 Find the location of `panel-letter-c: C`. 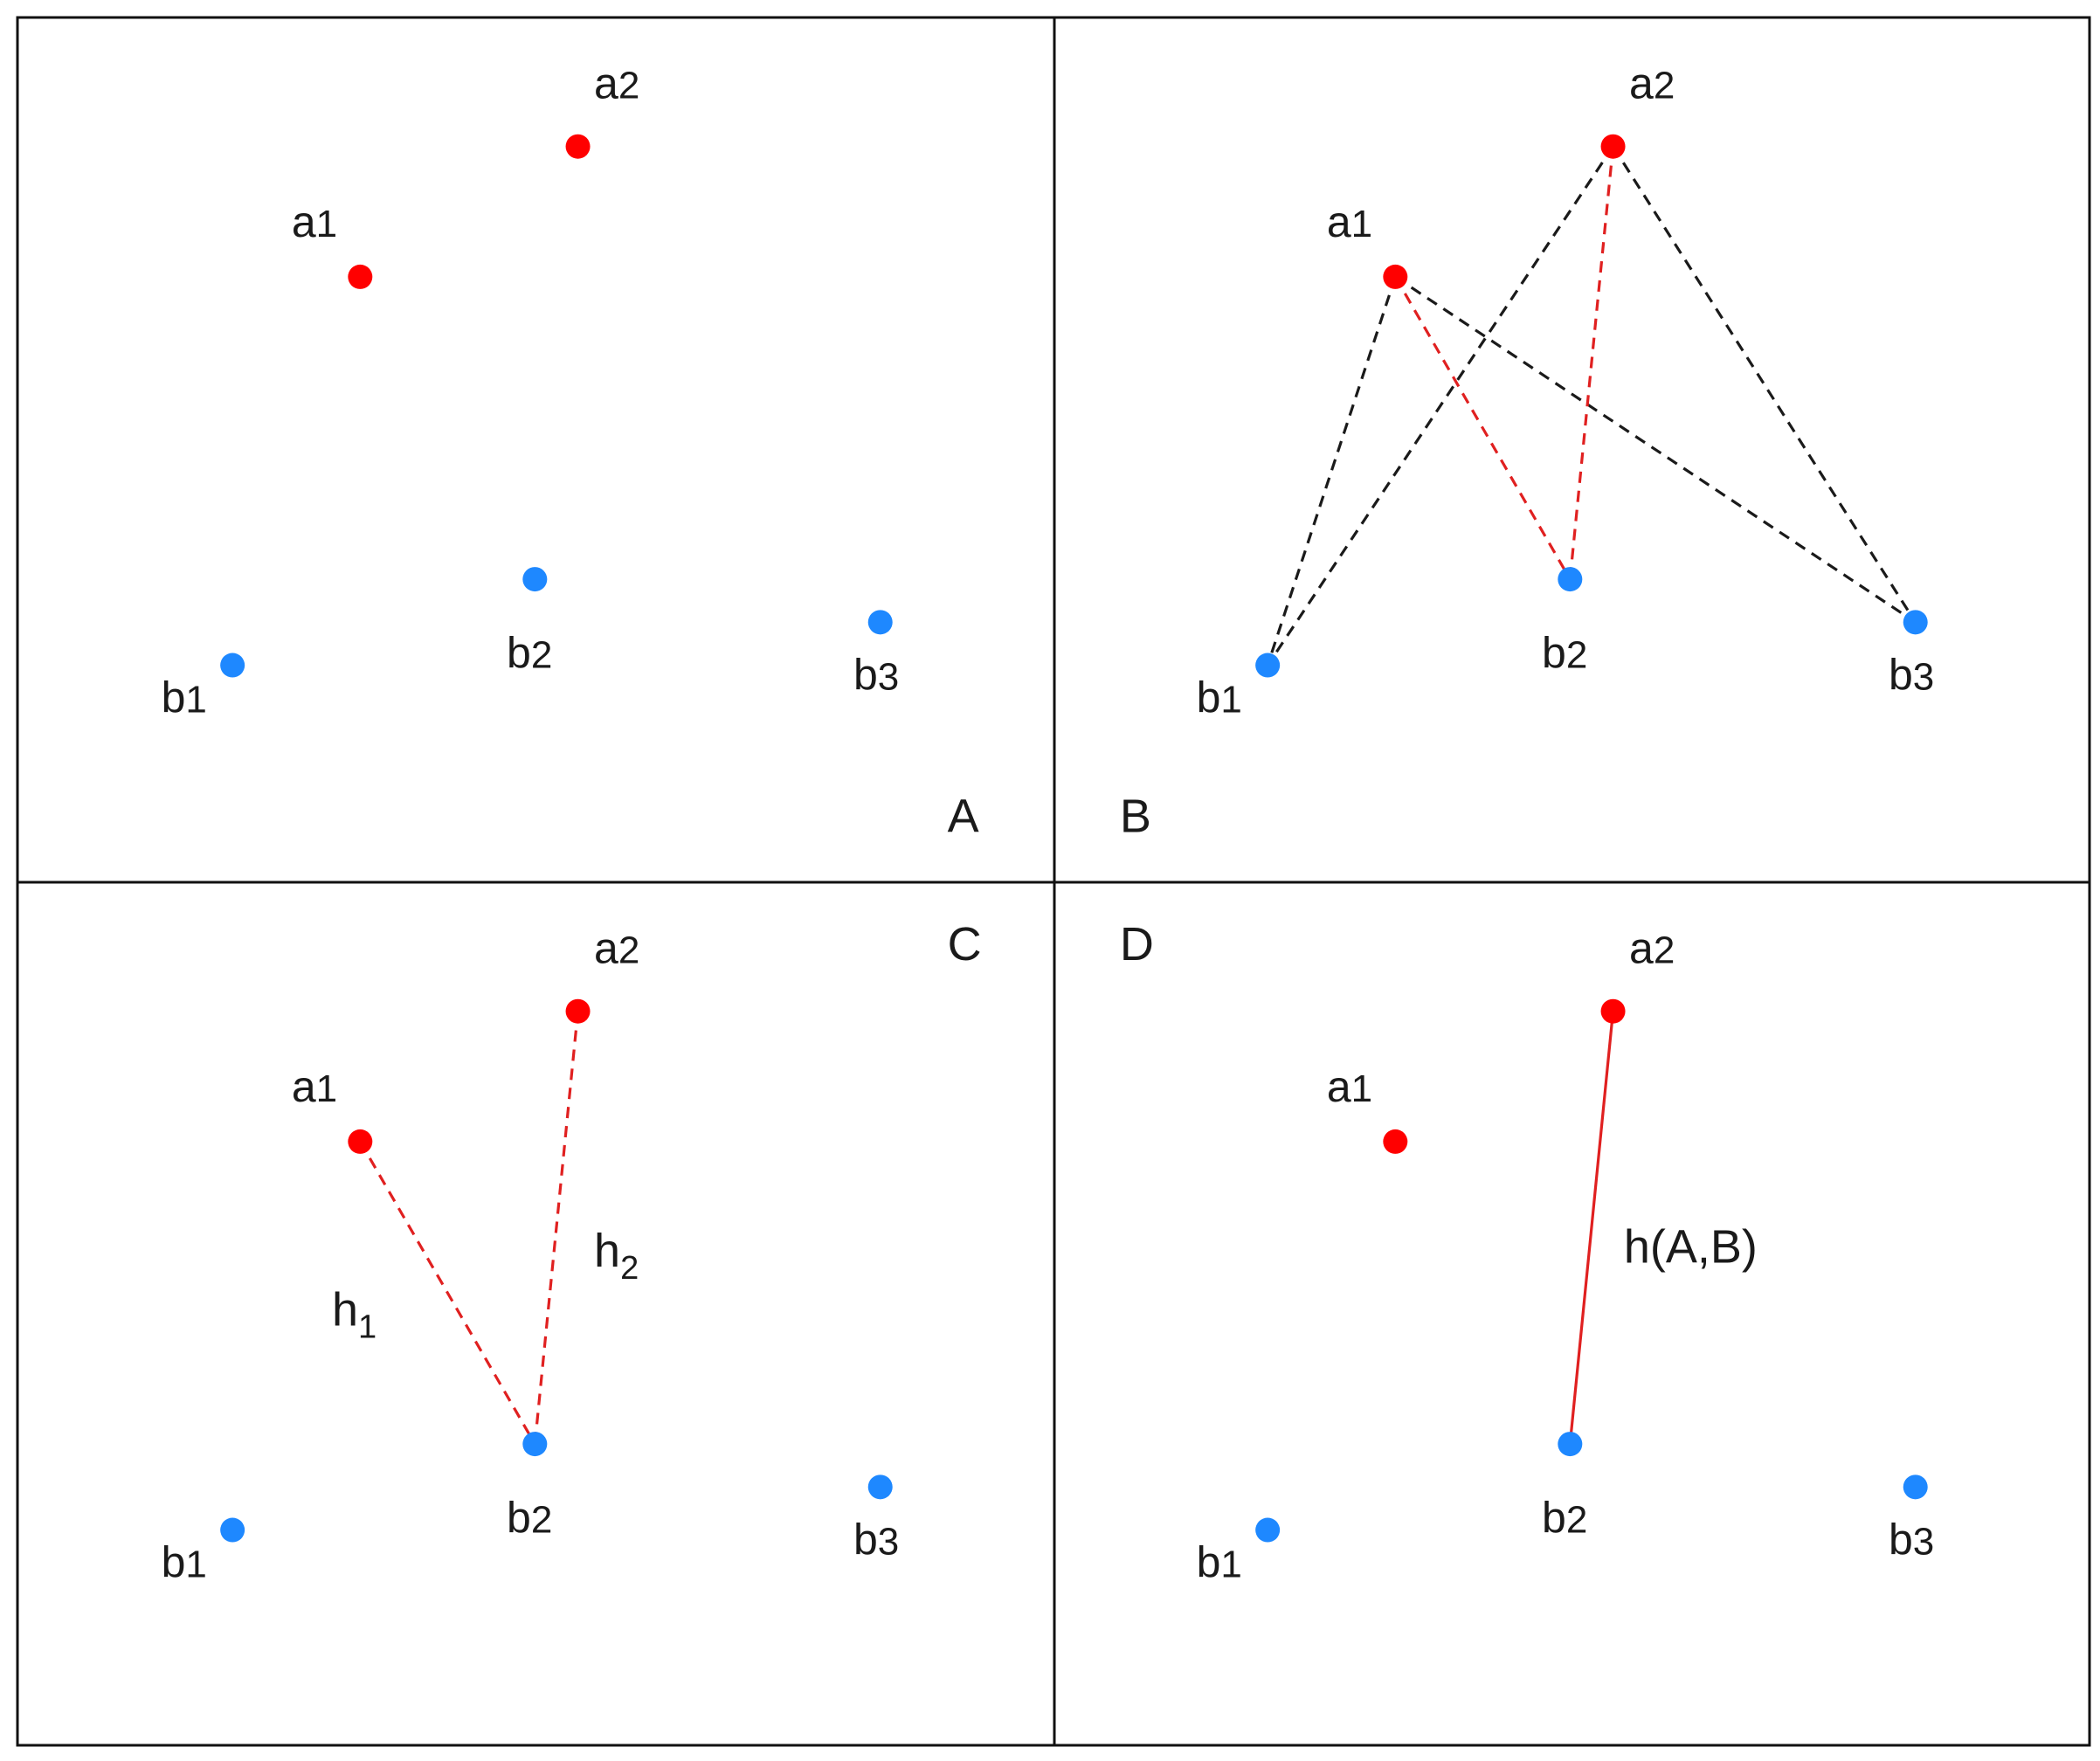

panel-letter-c: C is located at coordinates (965, 944).